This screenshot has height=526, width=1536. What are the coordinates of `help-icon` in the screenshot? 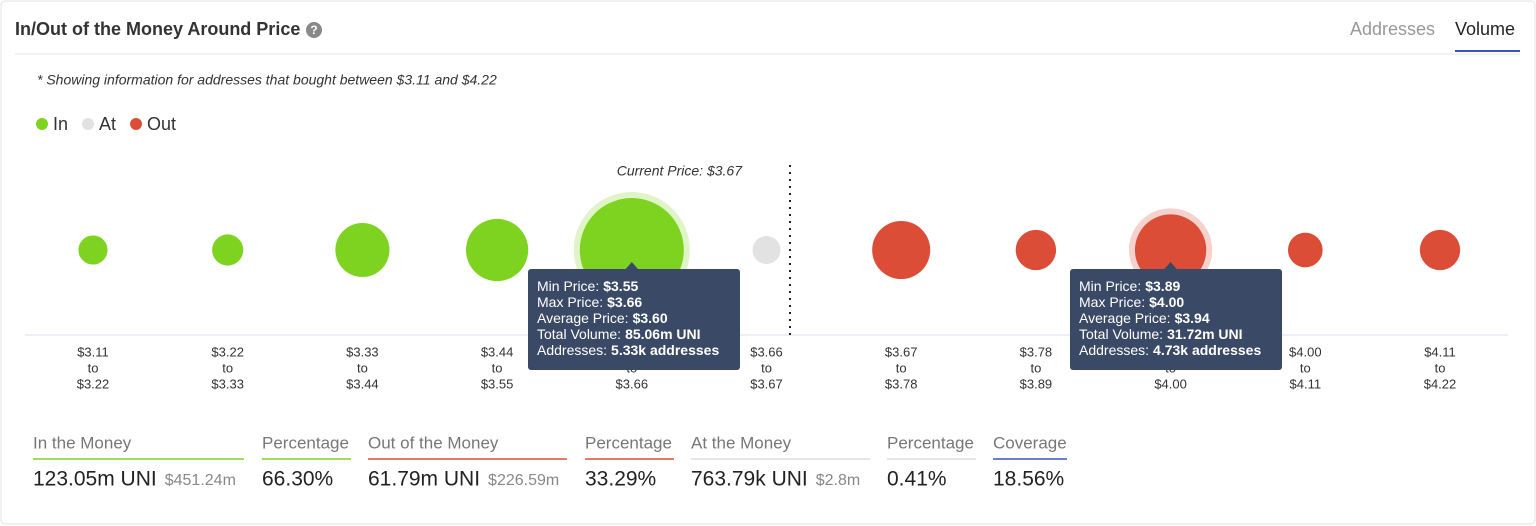 It's located at (314, 30).